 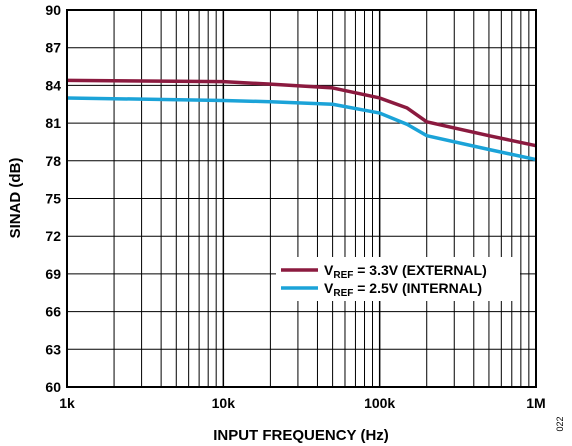 I want to click on y-tick-label: 78, so click(x=53, y=161).